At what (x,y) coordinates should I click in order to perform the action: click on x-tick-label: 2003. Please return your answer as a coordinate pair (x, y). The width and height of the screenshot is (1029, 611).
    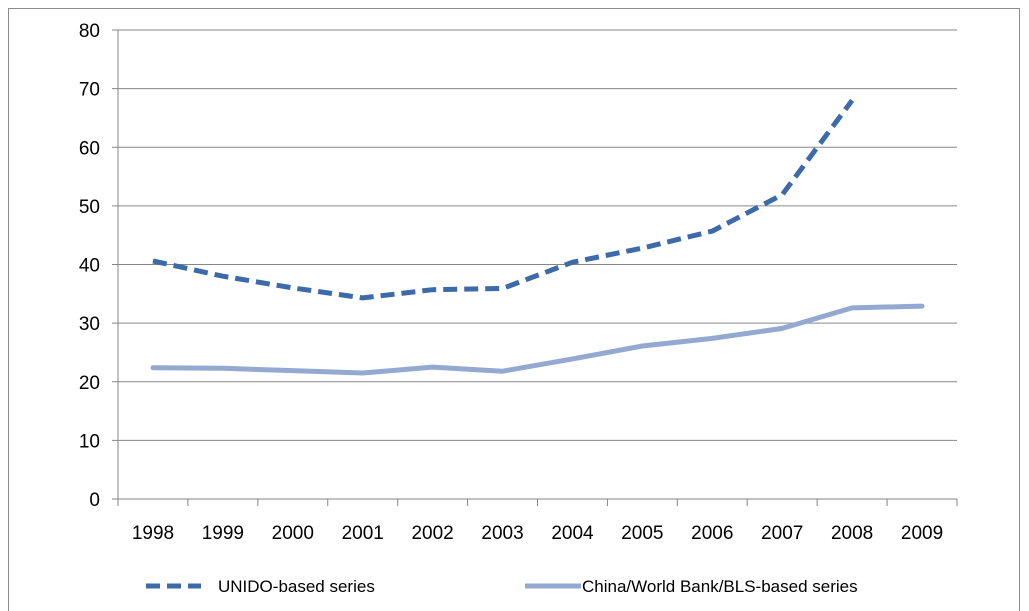
    Looking at the image, I should click on (502, 533).